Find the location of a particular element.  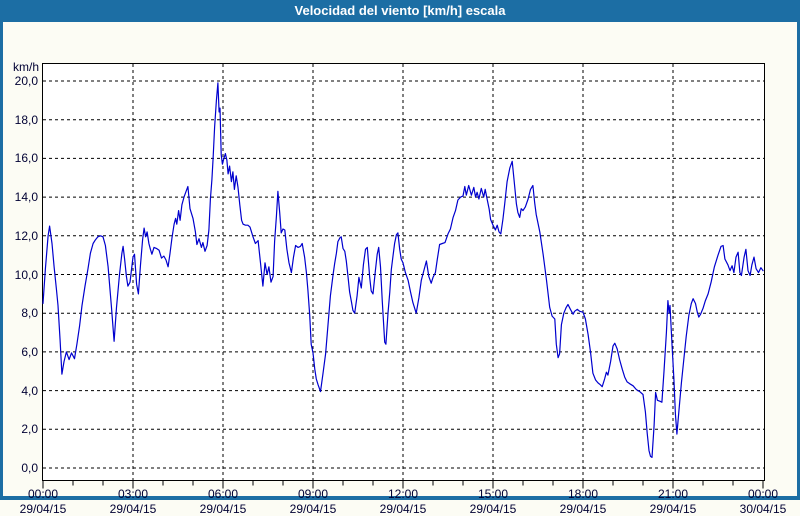

y-axis-label: 16,0 is located at coordinates (21, 158).